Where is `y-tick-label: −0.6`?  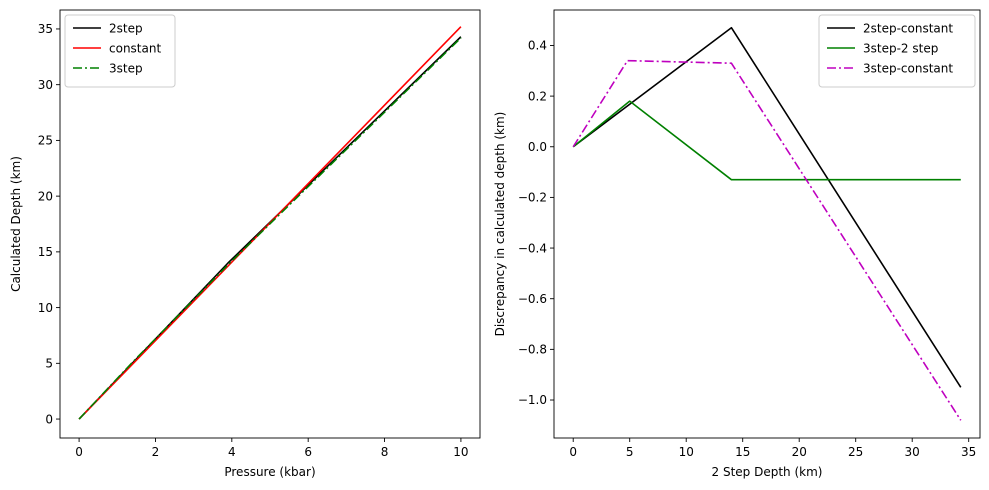 y-tick-label: −0.6 is located at coordinates (532, 299).